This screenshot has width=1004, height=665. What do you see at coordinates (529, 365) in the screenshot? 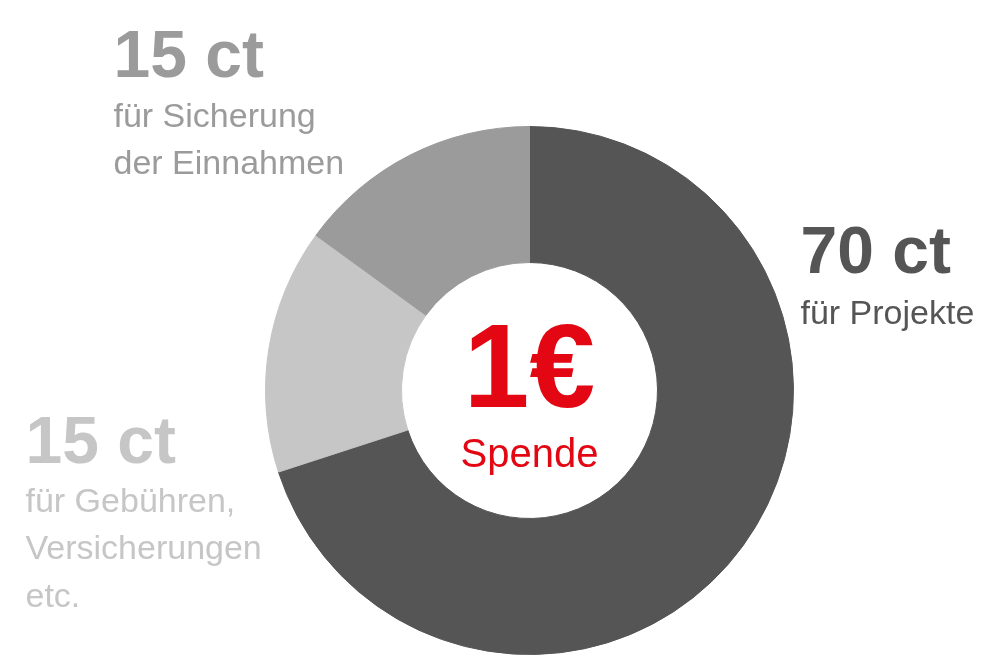
I see `text: 1€` at bounding box center [529, 365].